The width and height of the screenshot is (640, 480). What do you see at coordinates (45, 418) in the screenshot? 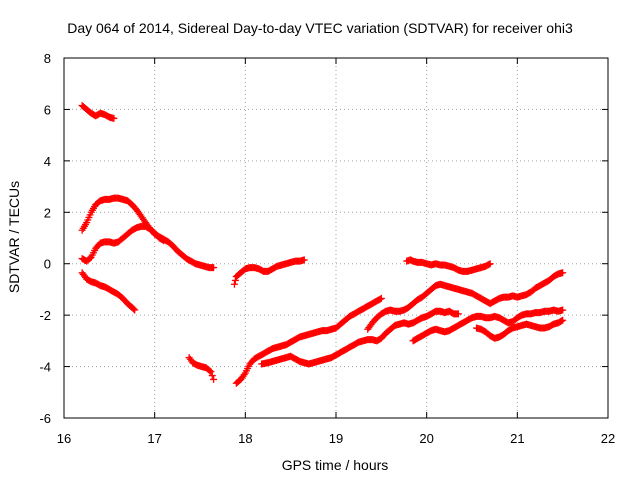
I see `y-tick-label: -6` at bounding box center [45, 418].